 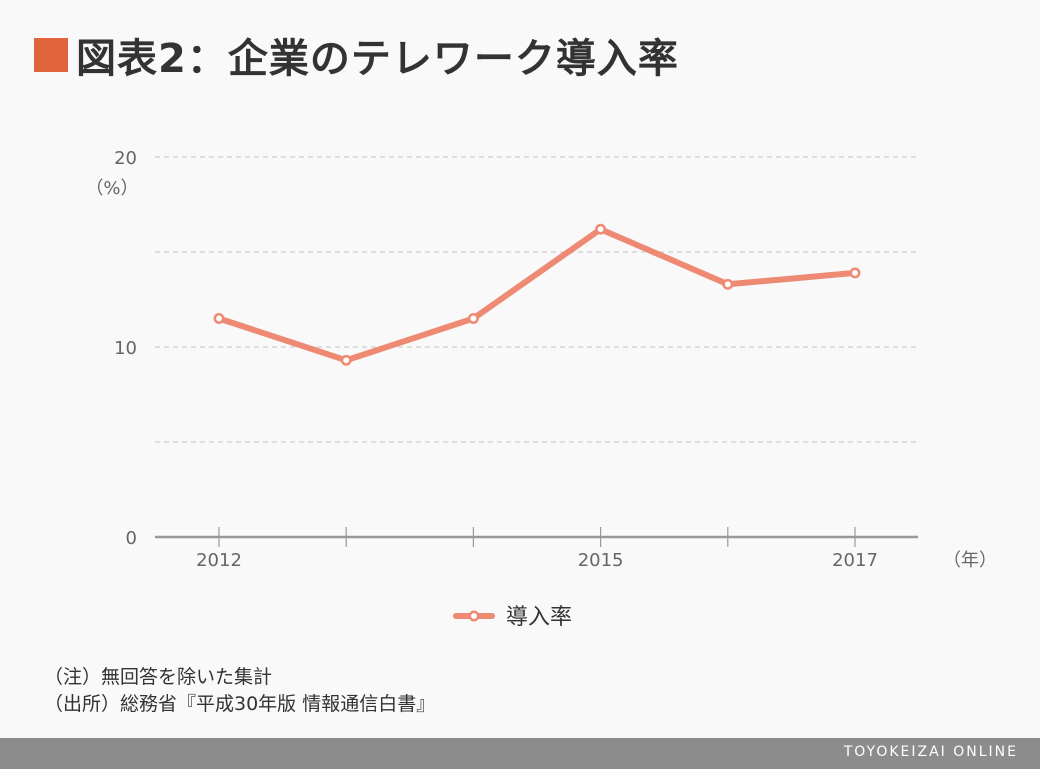 What do you see at coordinates (125, 158) in the screenshot?
I see `y-tick-label: 20` at bounding box center [125, 158].